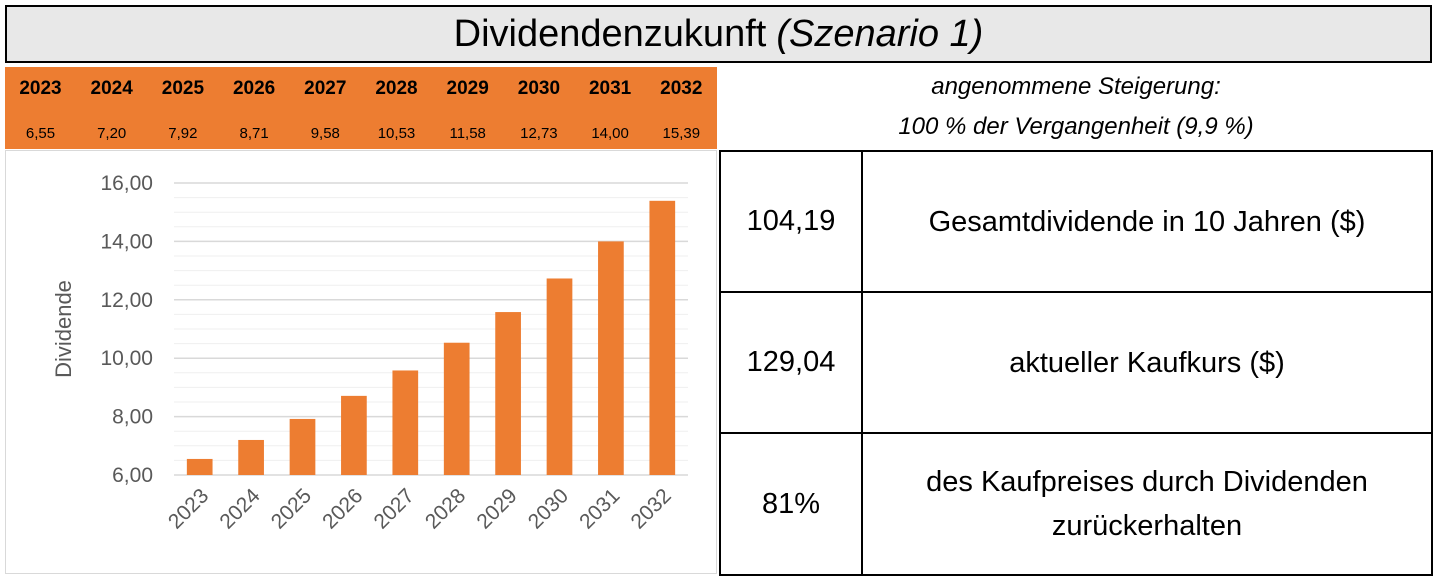 This screenshot has width=1438, height=580. Describe the element at coordinates (496, 508) in the screenshot. I see `x-tick-label: 2029` at that location.